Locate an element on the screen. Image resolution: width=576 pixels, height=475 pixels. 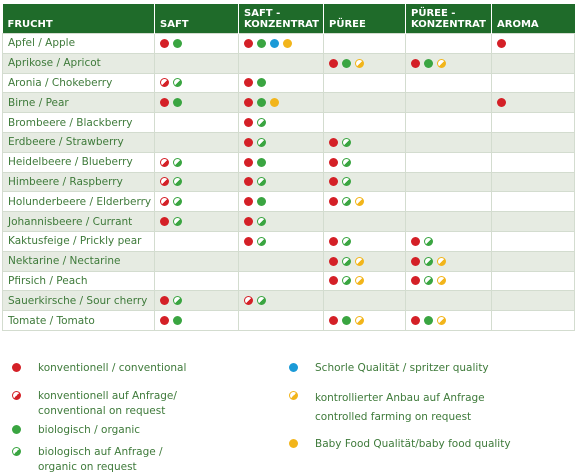
col-header-pueree-konzentrat: PÜREE - KONZENTRAT is located at coordinates (449, 19).